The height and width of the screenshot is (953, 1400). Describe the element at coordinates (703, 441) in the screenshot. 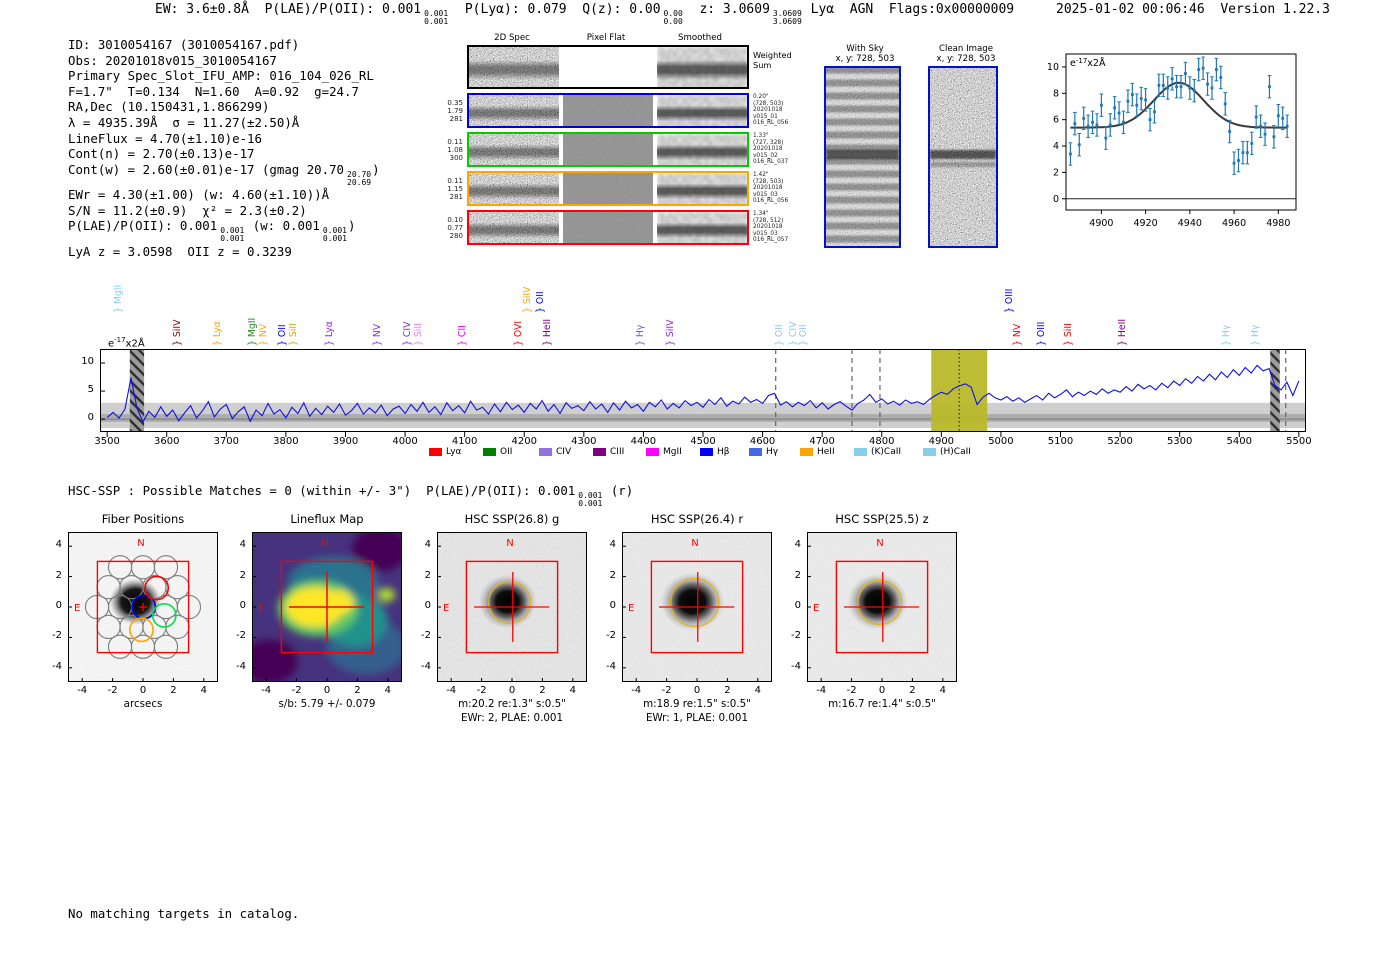

I see `x-tick-label: 4500` at that location.